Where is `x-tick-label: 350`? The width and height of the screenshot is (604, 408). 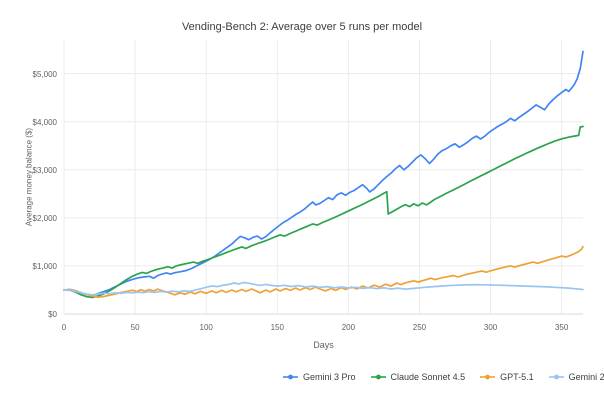
x-tick-label: 350 is located at coordinates (561, 327).